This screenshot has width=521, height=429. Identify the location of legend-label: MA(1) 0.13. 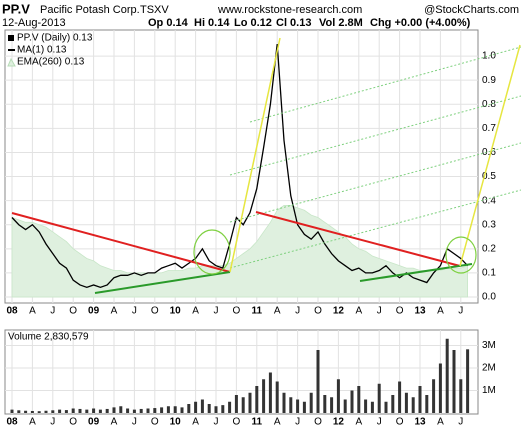
(42, 50).